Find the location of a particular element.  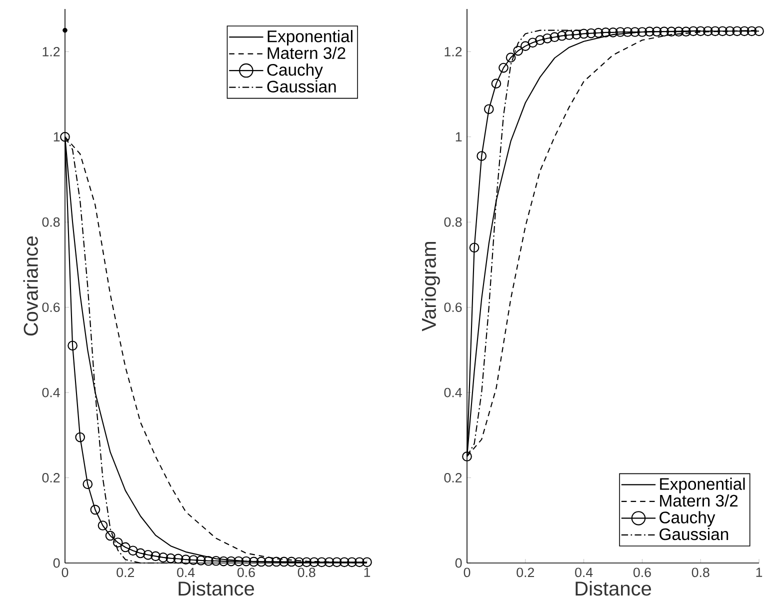

y-axis-title: Variogram is located at coordinates (430, 287).